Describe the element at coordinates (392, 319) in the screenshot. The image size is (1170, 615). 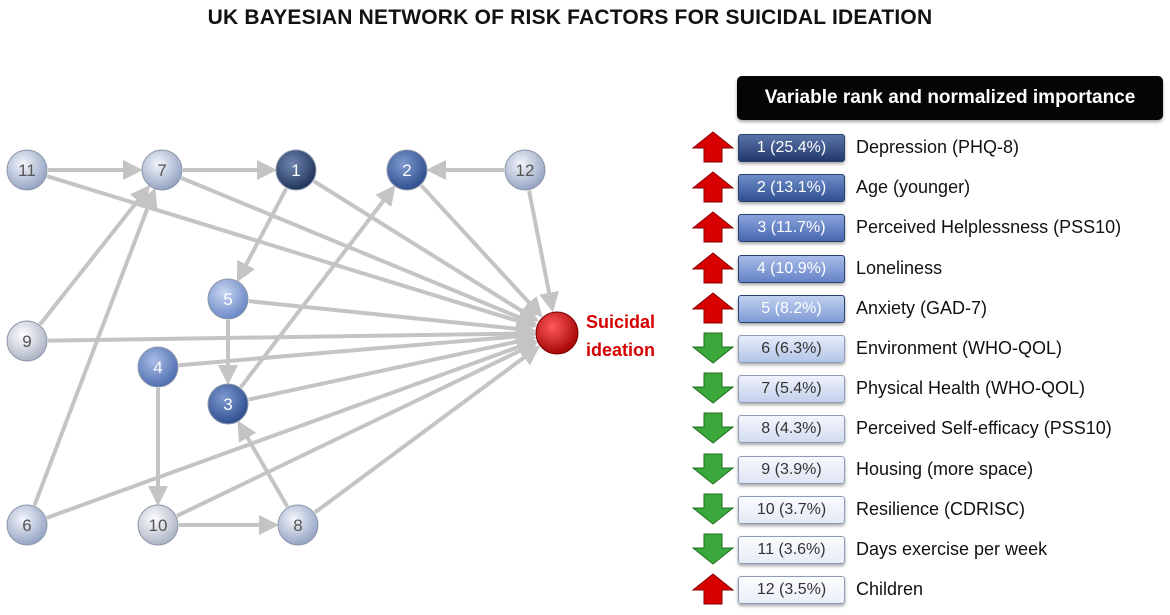
I see `edge-5-to-suicidal-ideation` at that location.